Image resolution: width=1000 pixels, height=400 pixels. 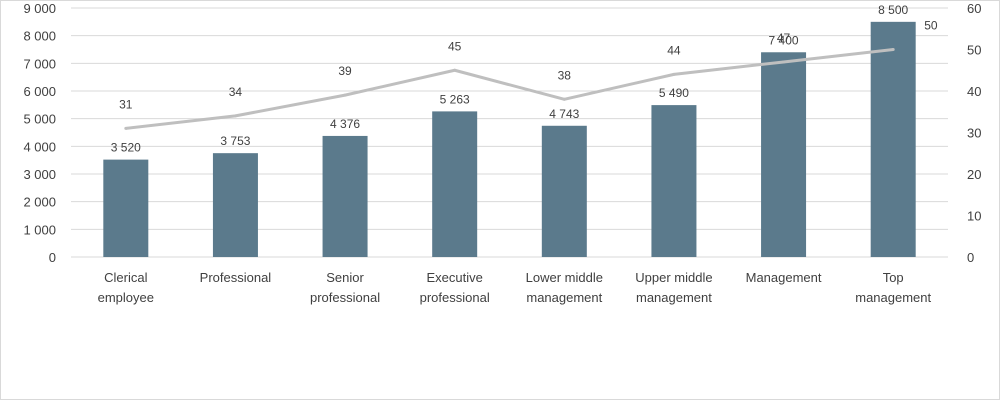 What do you see at coordinates (126, 148) in the screenshot?
I see `bar-data-label: 3 520` at bounding box center [126, 148].